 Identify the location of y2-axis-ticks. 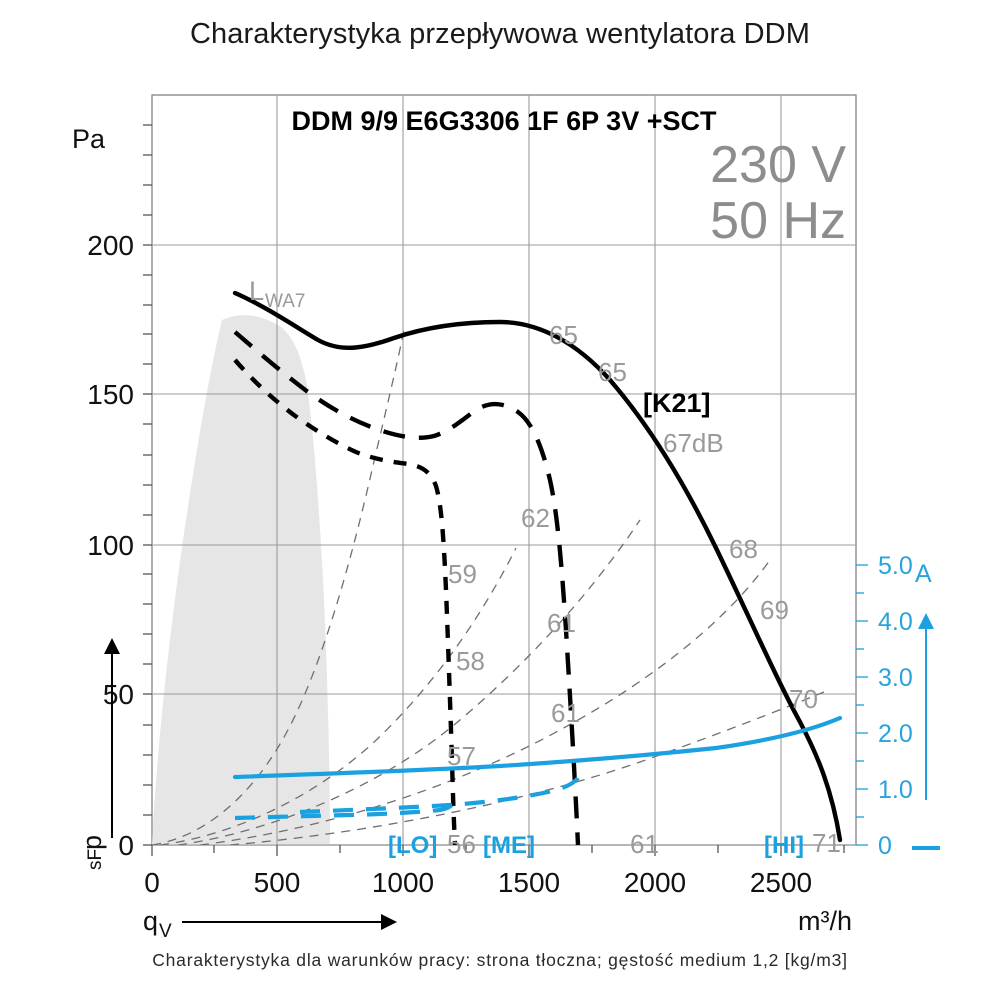
(862, 705).